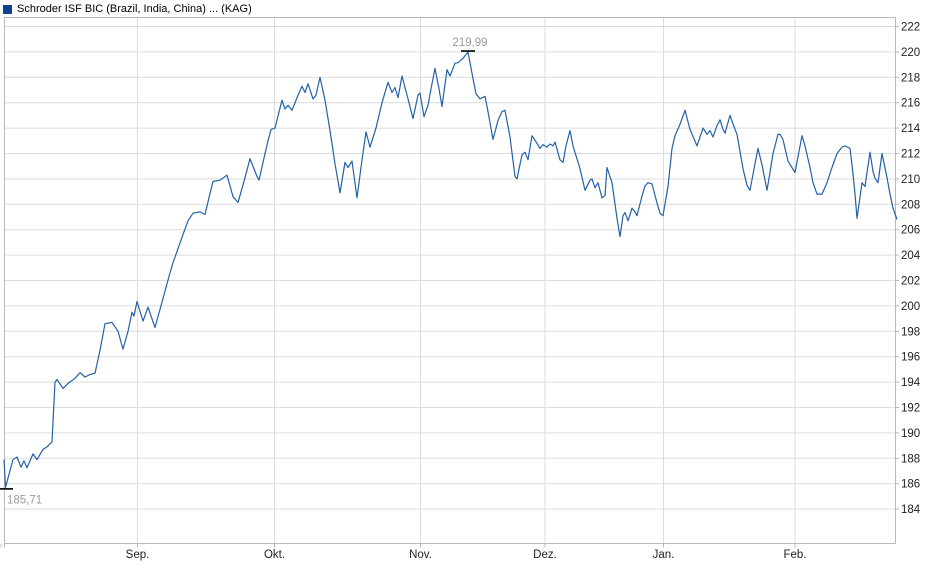  Describe the element at coordinates (911, 129) in the screenshot. I see `y-axis-label: 214` at that location.